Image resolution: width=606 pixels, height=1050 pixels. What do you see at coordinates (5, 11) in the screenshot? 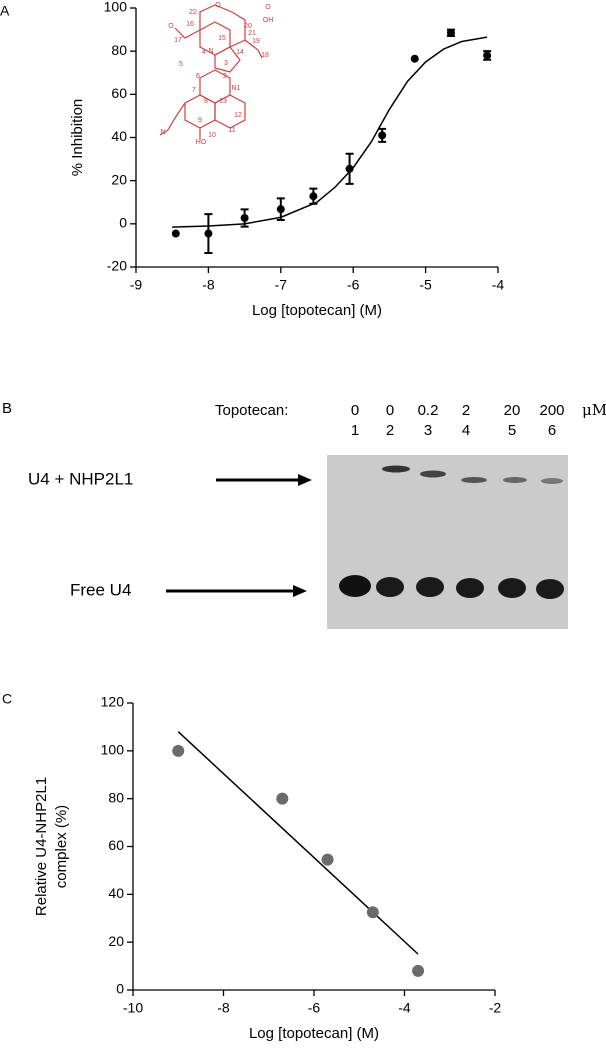
I see `panel-label: A` at bounding box center [5, 11].